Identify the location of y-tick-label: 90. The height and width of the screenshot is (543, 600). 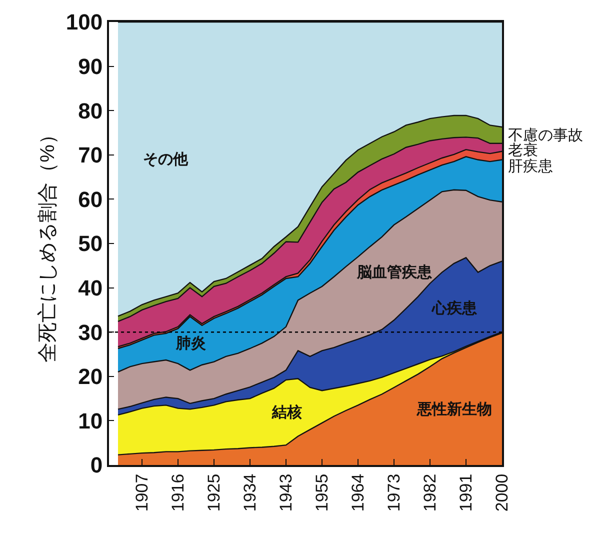
(90, 66).